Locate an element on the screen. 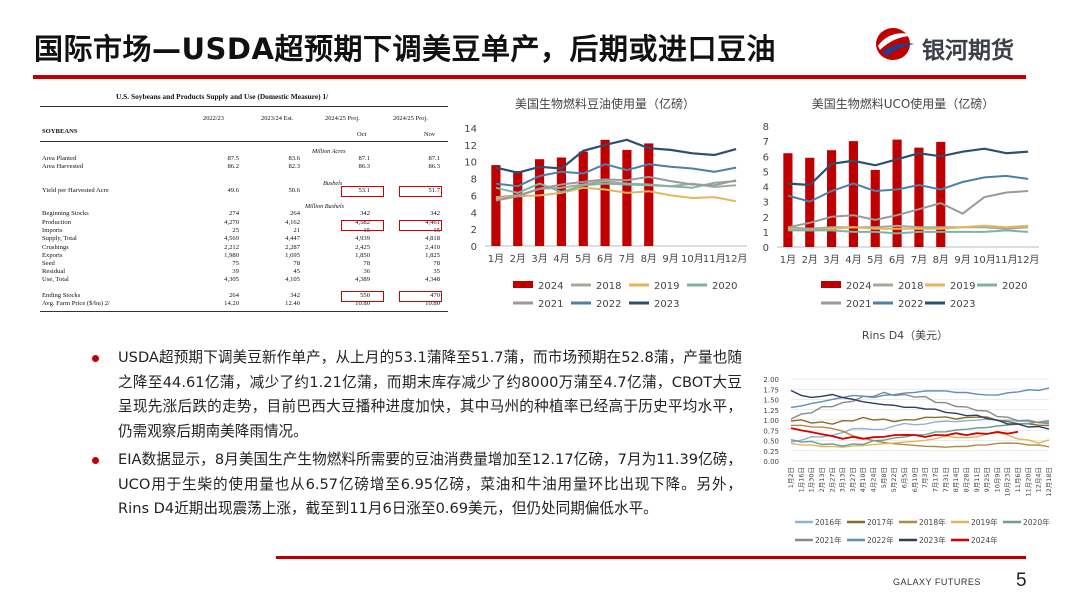  x-tick-label: 8月 is located at coordinates (649, 259).